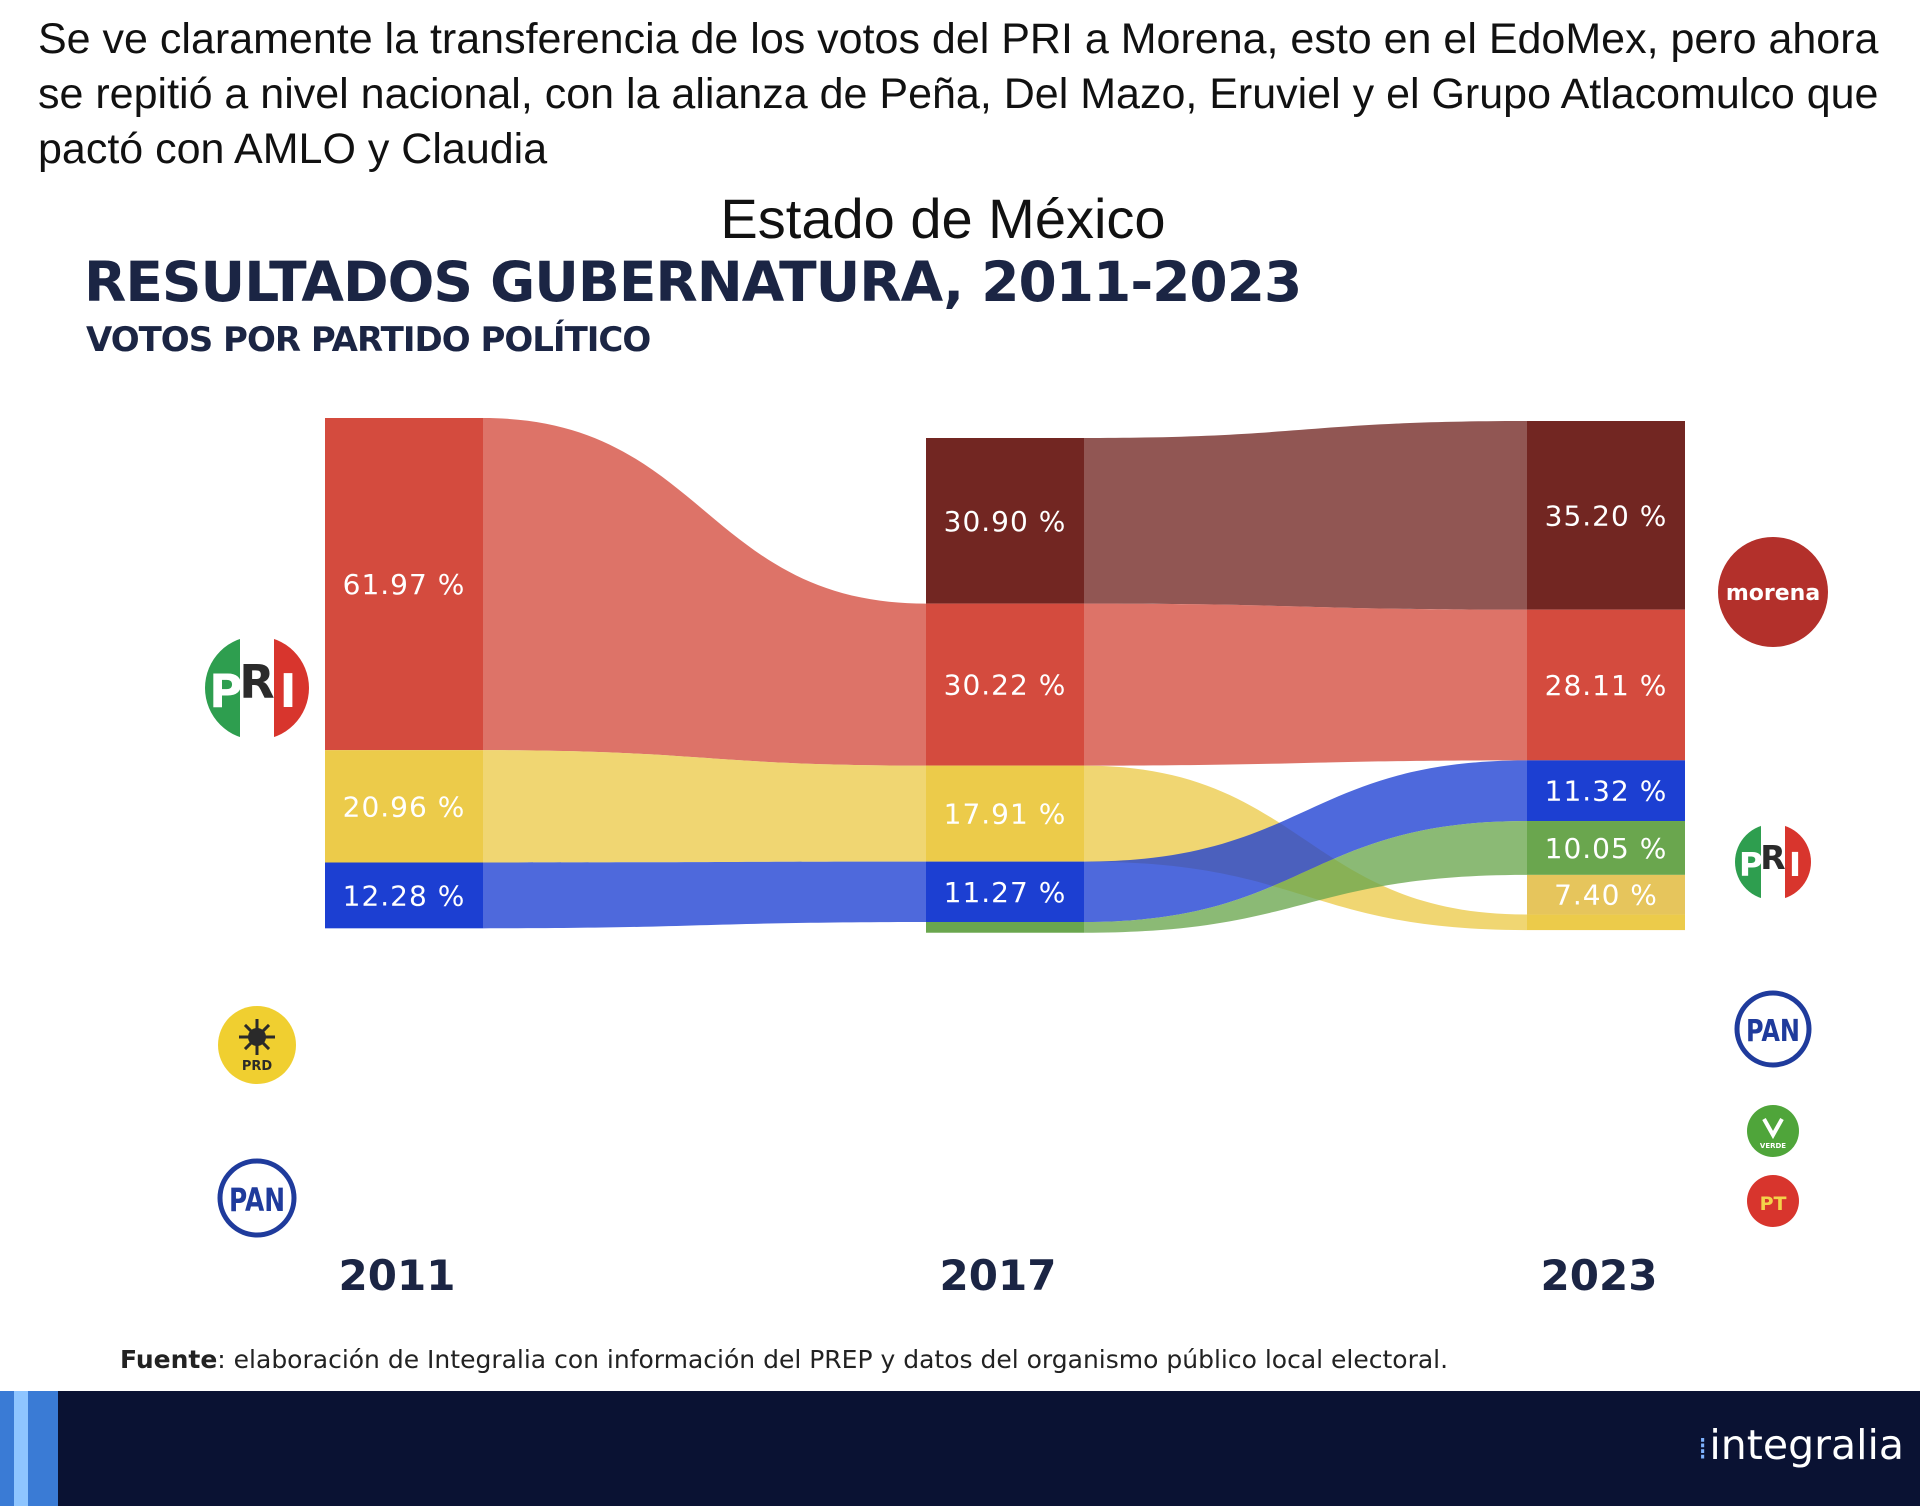  I want to click on node-prd-2017, so click(1005, 813).